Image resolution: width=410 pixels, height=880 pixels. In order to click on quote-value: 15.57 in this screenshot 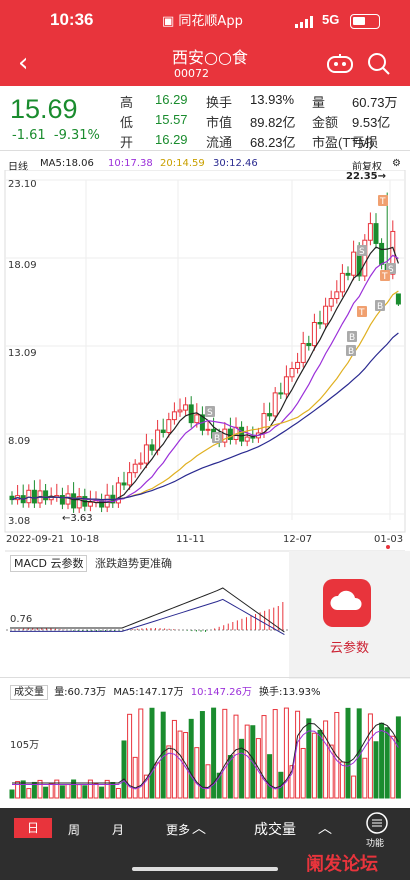, I will do `click(171, 119)`.